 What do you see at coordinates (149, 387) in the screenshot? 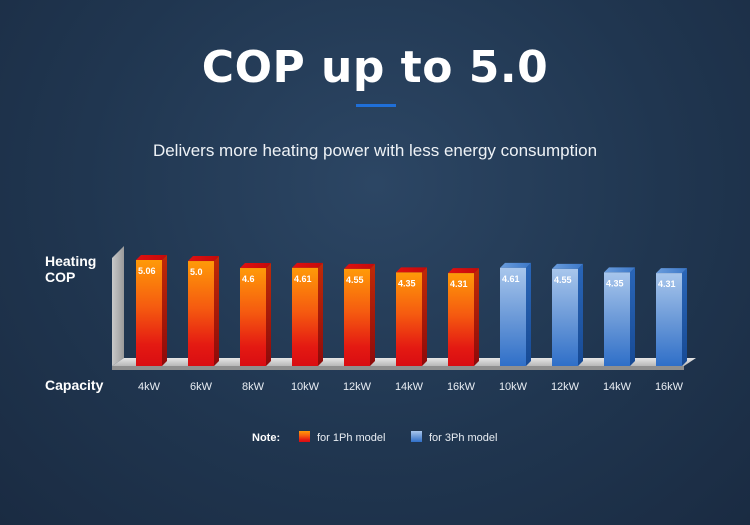
I see `x-tick-label: 4kW` at bounding box center [149, 387].